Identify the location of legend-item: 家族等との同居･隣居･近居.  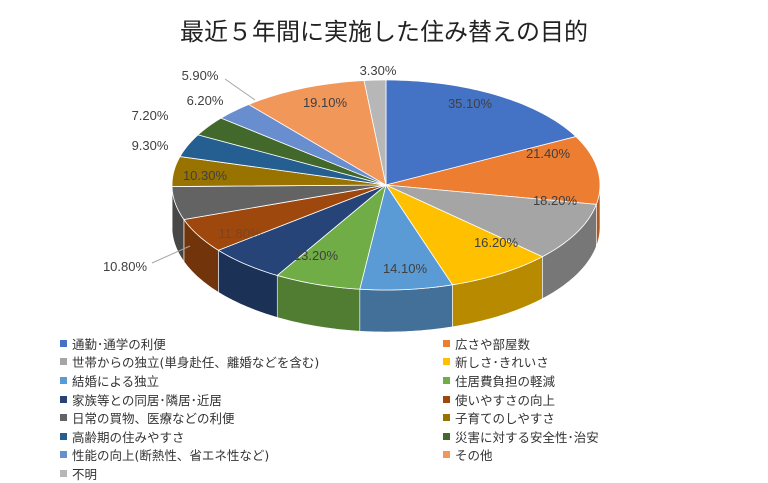
(251, 399).